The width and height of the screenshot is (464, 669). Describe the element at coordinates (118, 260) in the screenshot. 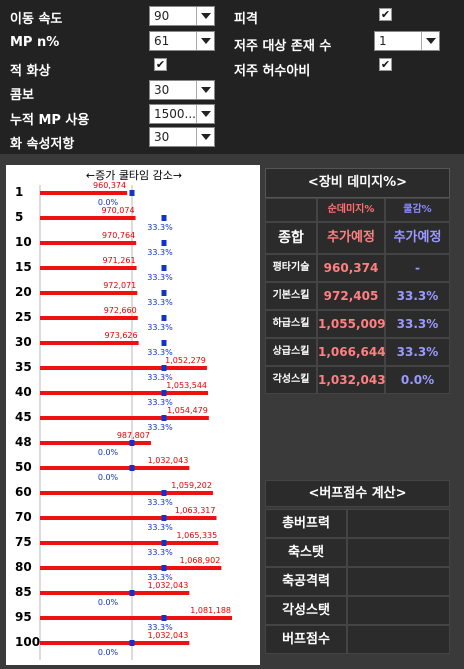

I see `damage-label: 971,261` at that location.